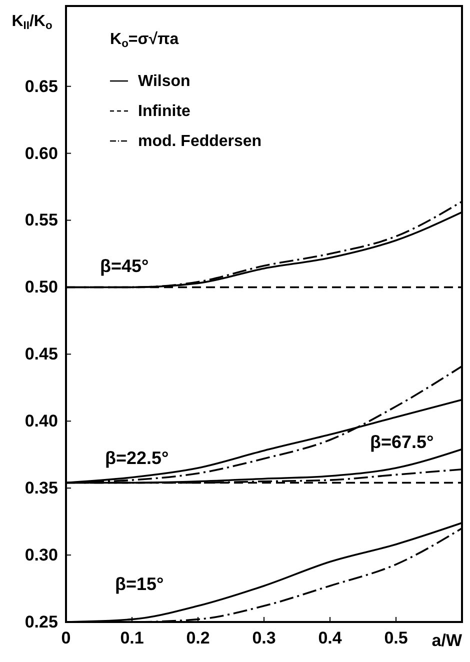  I want to click on x-tick-label: 0, so click(66, 638).